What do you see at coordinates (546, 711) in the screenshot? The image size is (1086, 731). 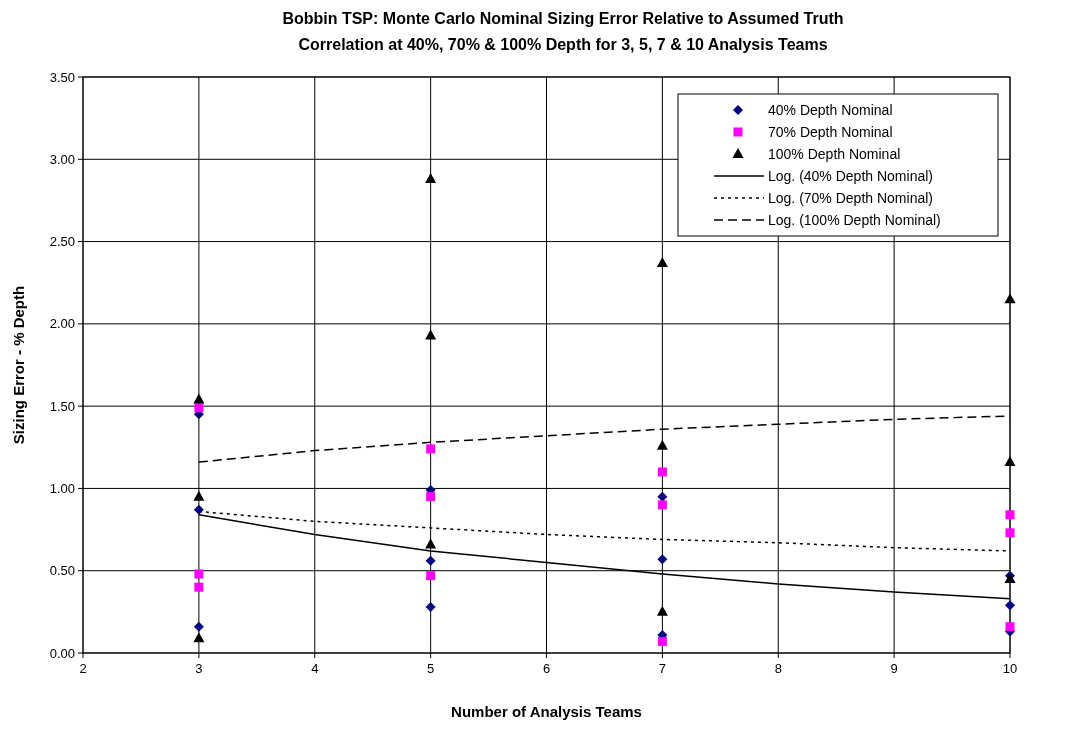 I see `x-axis-title: Number of Analysis Teams` at bounding box center [546, 711].